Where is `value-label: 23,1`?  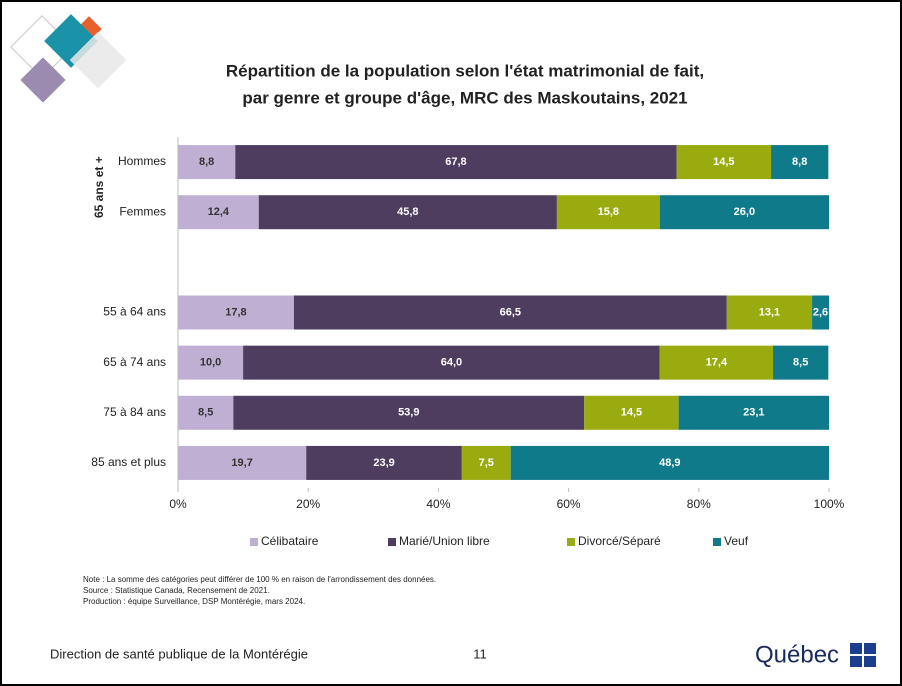 value-label: 23,1 is located at coordinates (753, 413).